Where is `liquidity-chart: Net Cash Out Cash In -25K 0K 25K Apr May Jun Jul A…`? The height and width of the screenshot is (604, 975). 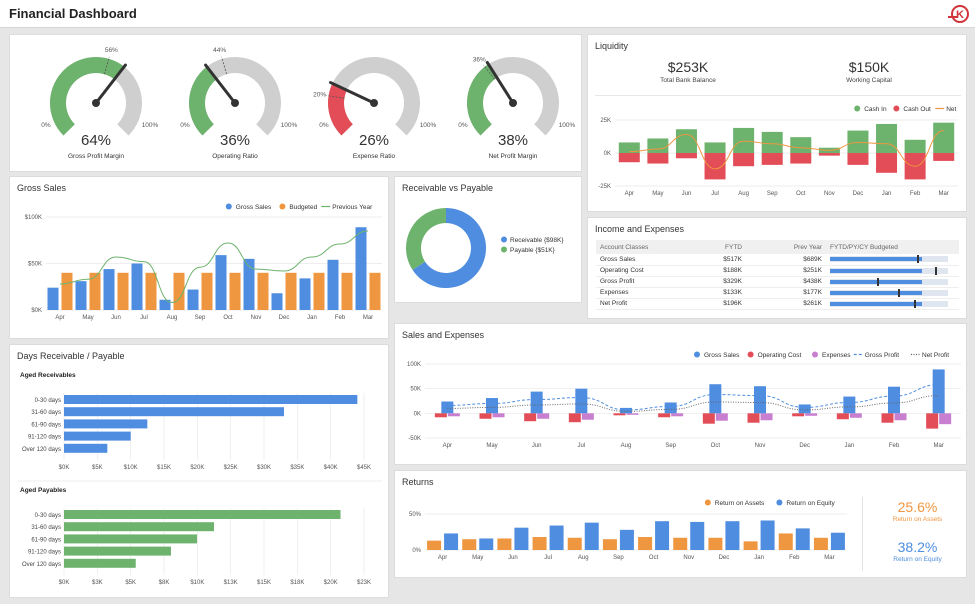 liquidity-chart: Net Cash Out Cash In -25K 0K 25K Apr May Jun Jul A… is located at coordinates (778, 151).